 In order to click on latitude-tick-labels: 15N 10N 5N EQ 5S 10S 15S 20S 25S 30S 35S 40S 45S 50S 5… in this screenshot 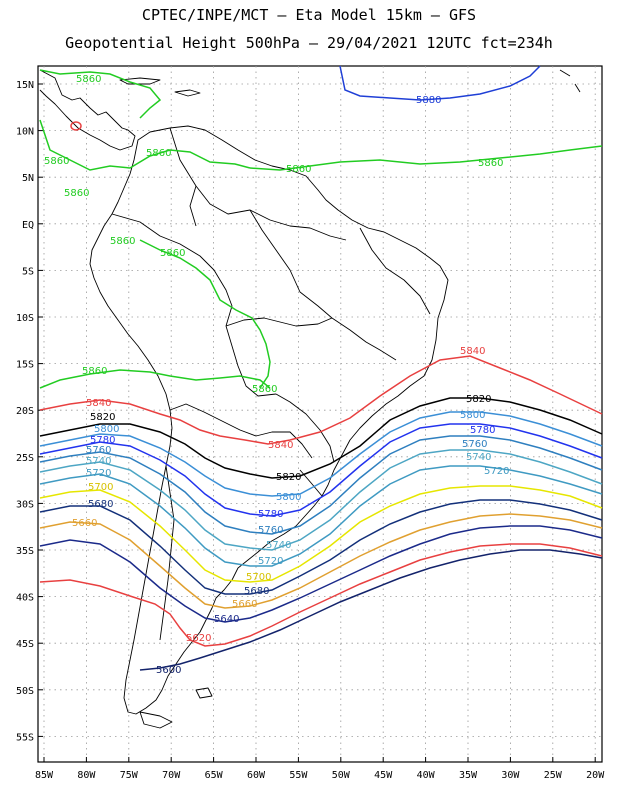, I will do `click(29, 411)`.